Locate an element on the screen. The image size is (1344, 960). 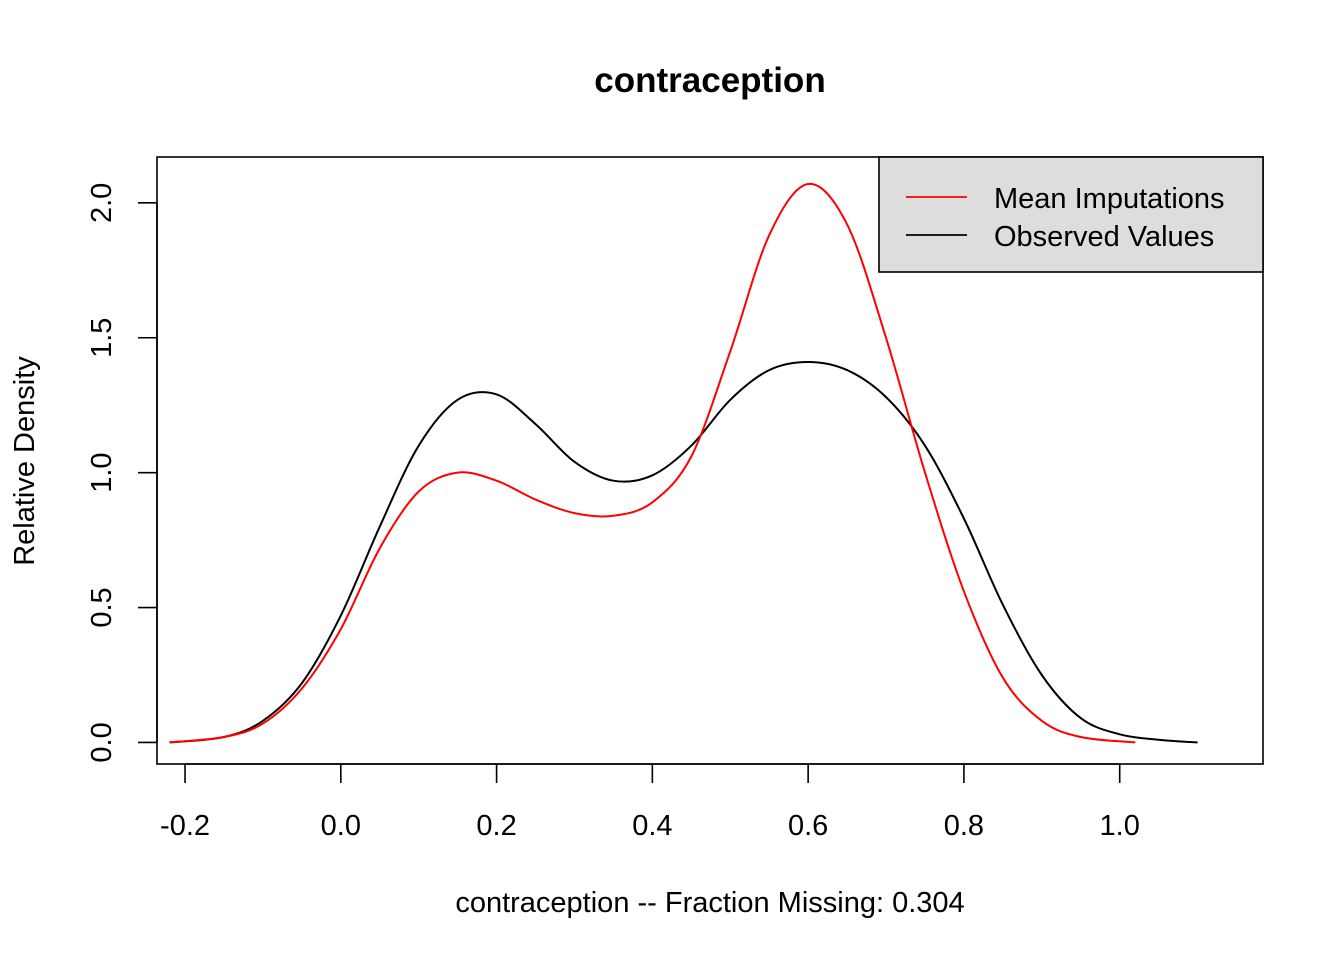
x-tick-label: 0.6 is located at coordinates (808, 826).